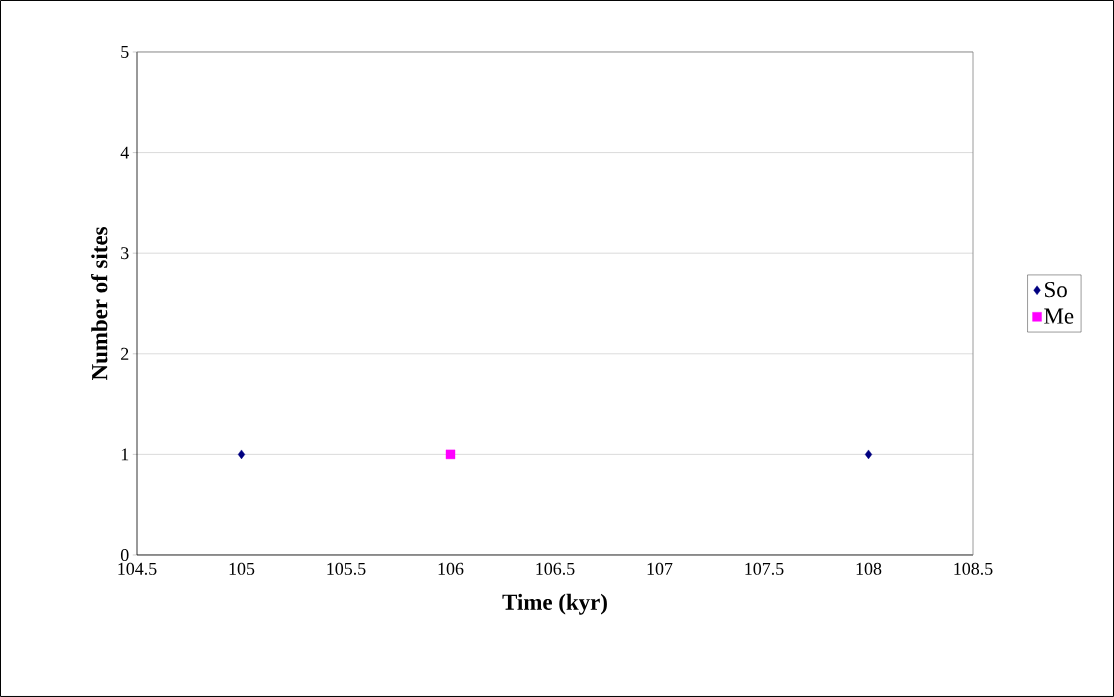  I want to click on x-tick-label: 104.5, so click(137, 568).